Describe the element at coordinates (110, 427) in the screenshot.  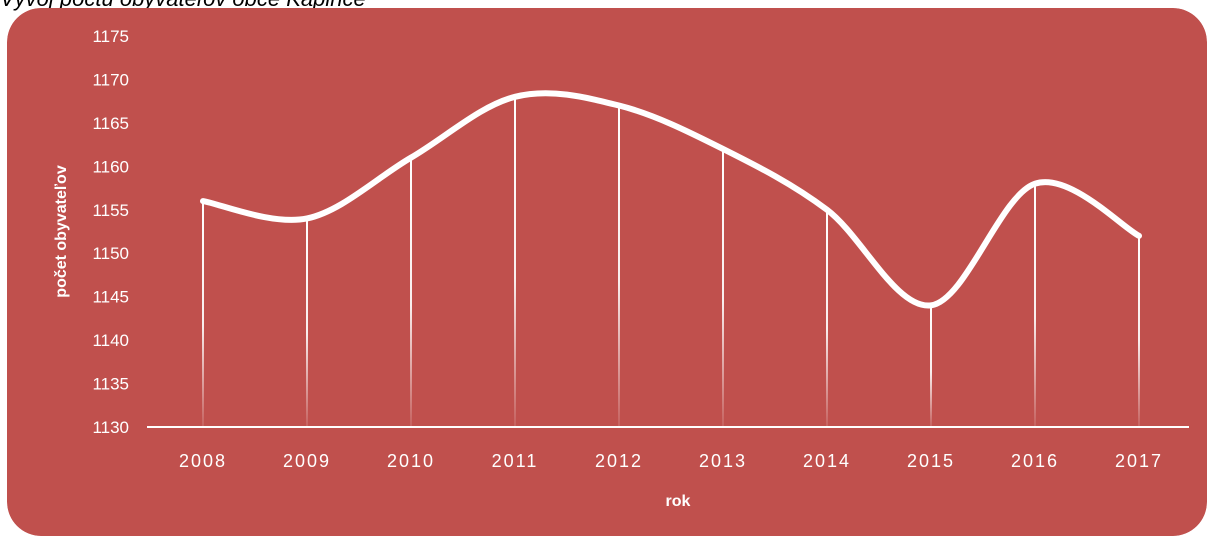
I see `y-tick-label: 1130` at that location.